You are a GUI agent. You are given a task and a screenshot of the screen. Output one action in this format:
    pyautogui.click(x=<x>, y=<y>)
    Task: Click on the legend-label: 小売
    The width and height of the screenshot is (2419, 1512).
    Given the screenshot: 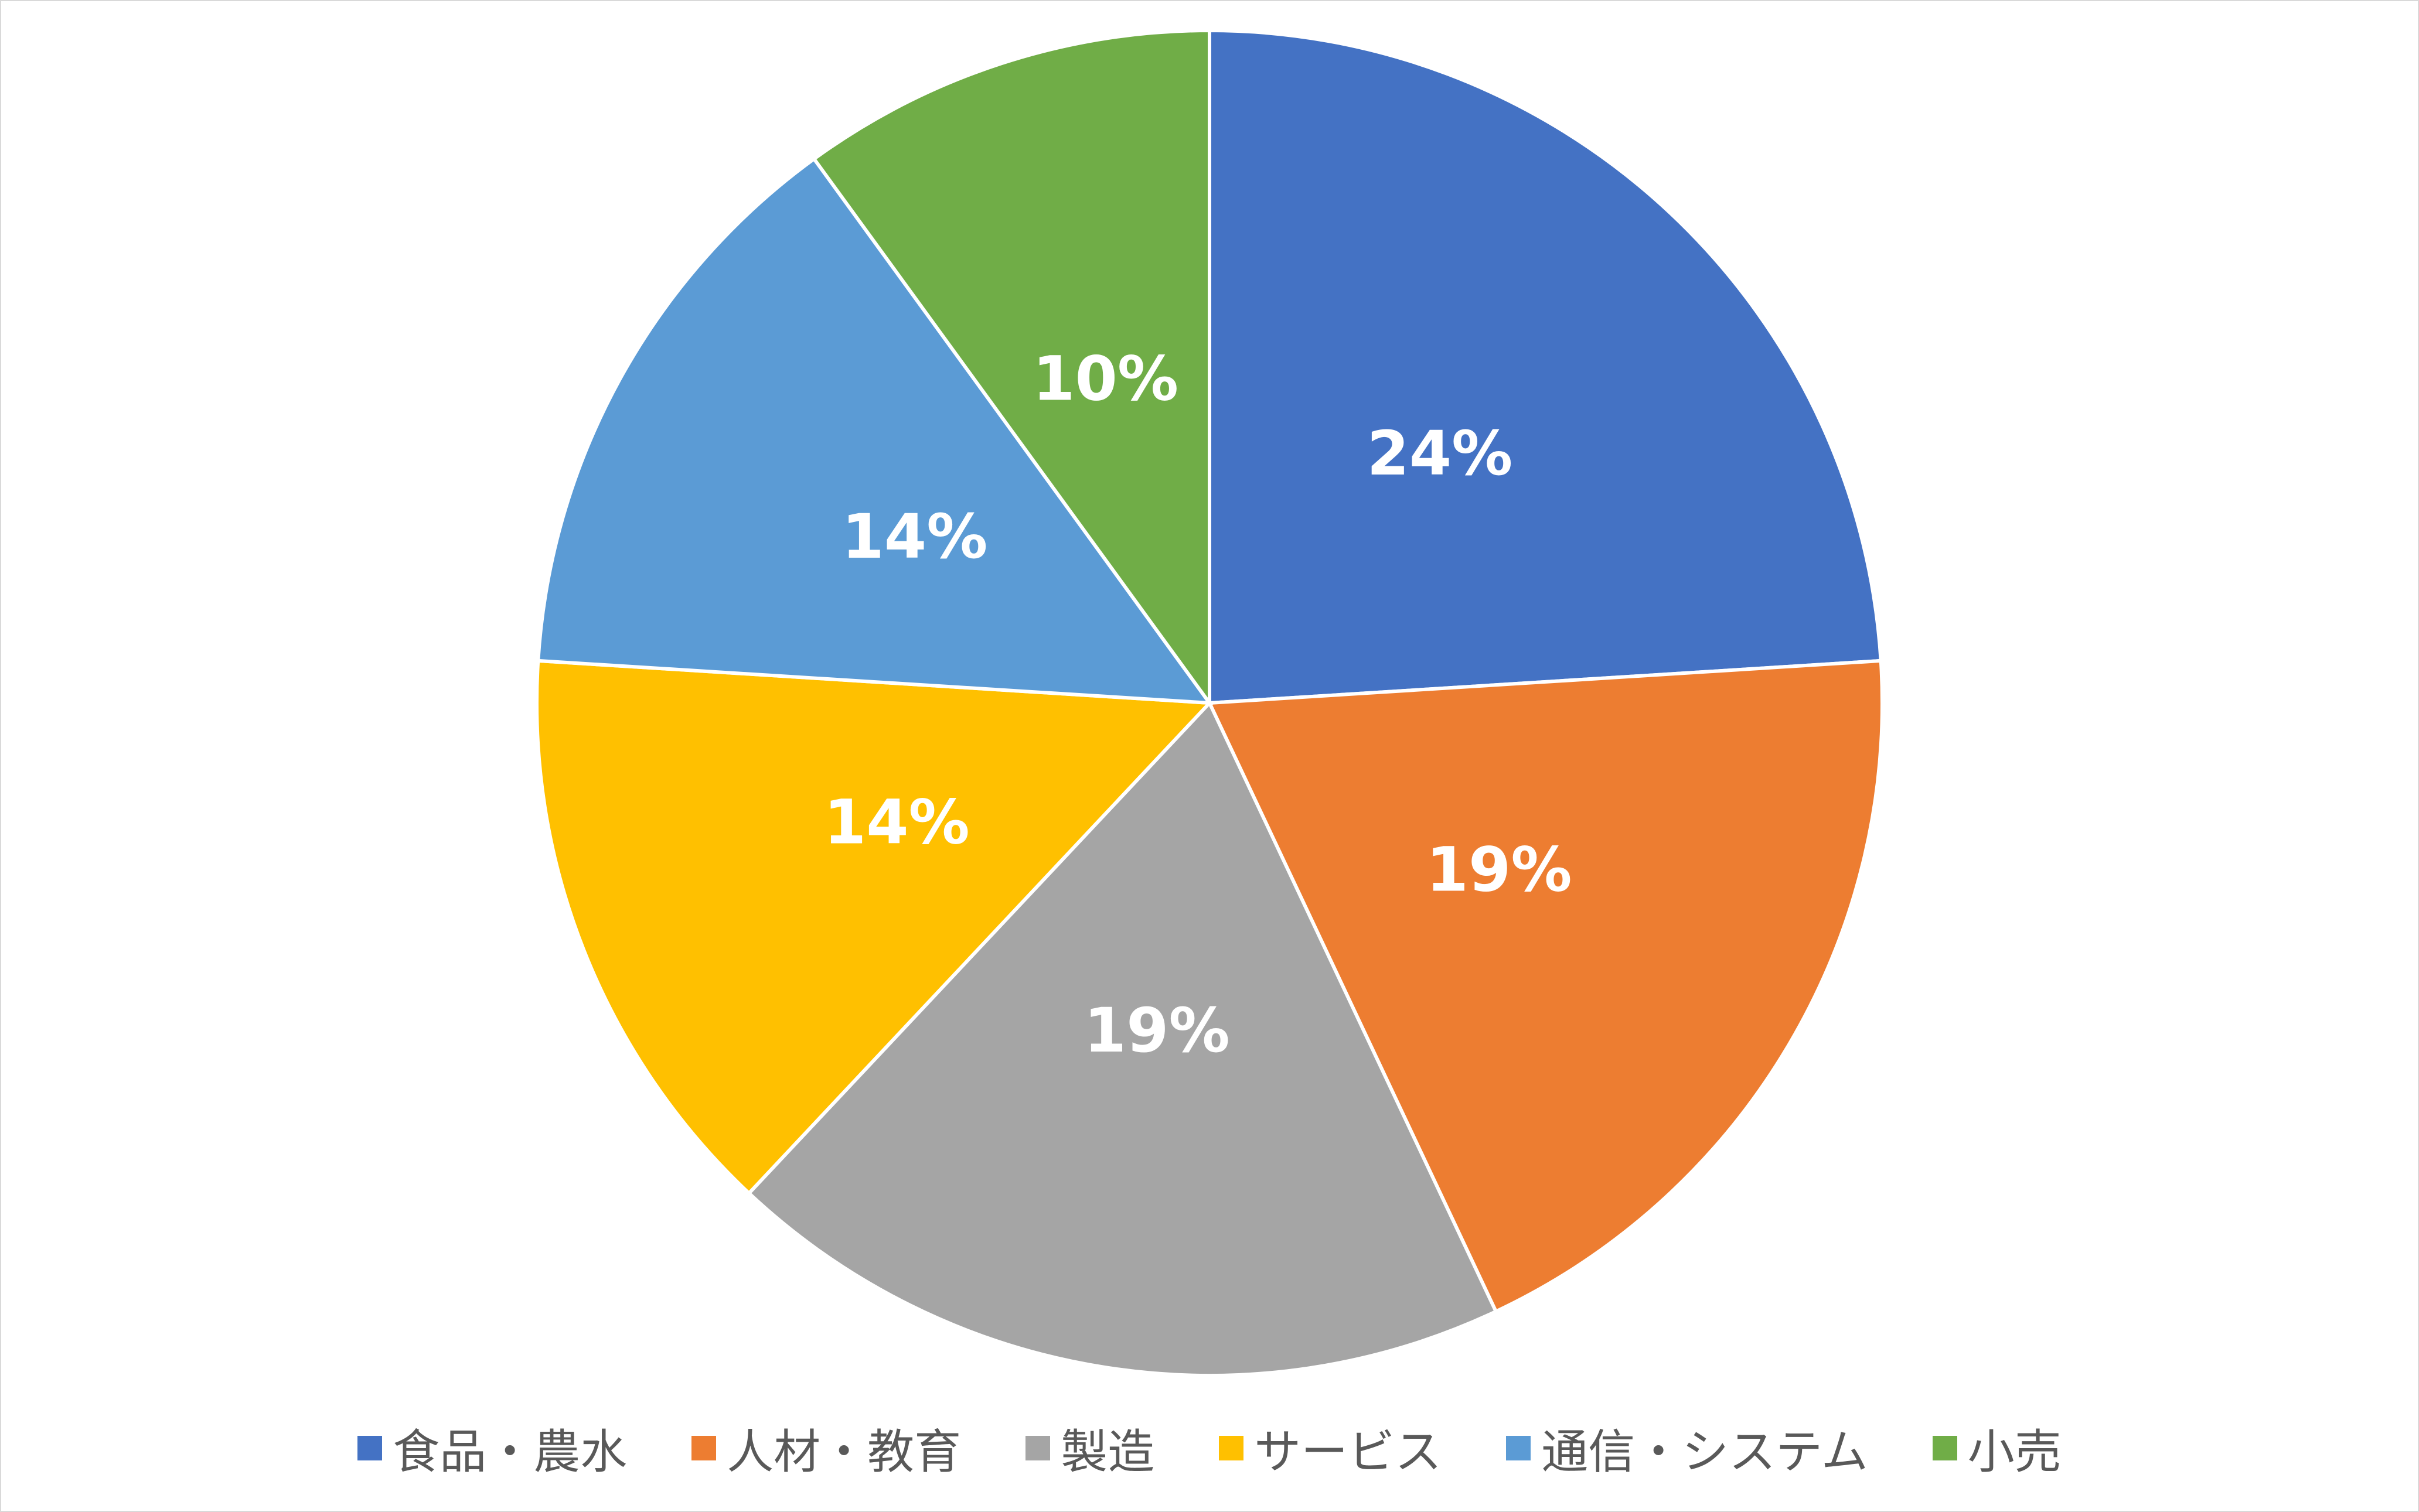 What is the action you would take?
    pyautogui.click(x=2014, y=1452)
    